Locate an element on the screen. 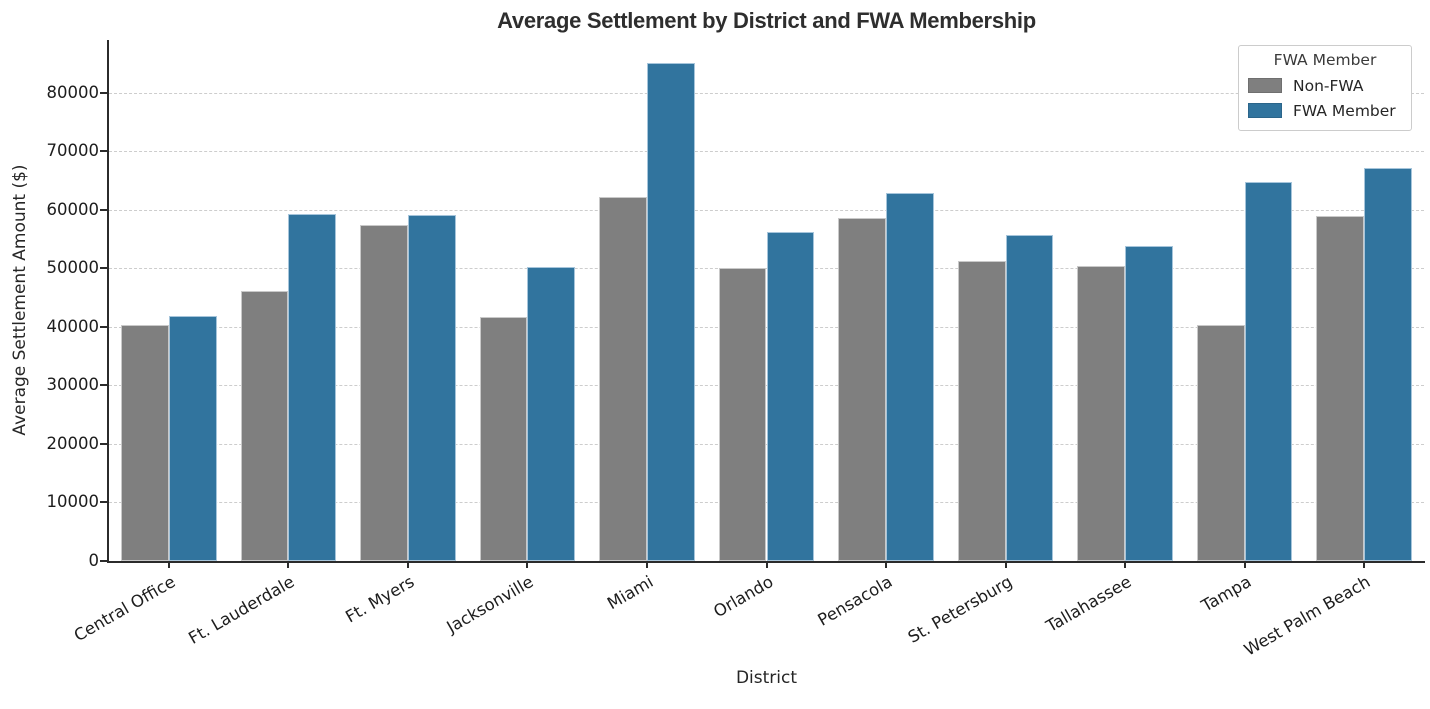 This screenshot has height=709, width=1430. bar-fwa-member-orlando is located at coordinates (790, 396).